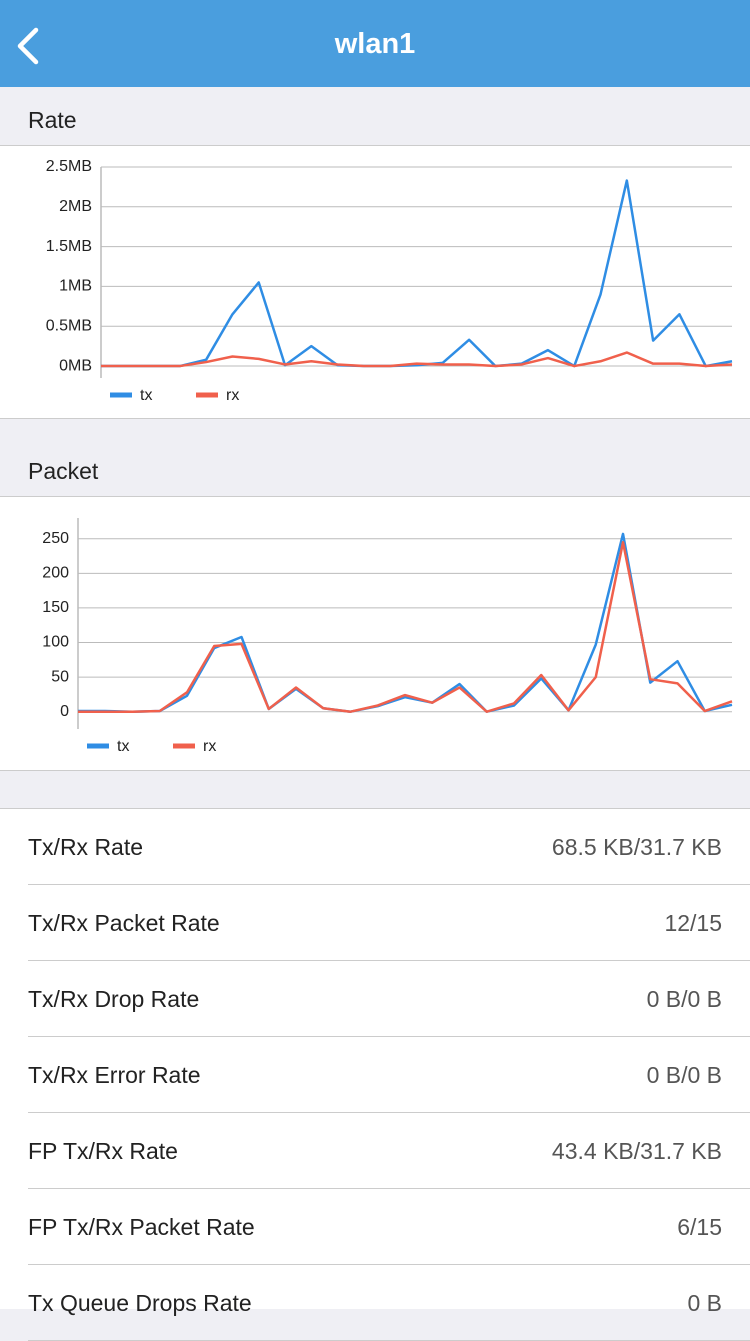  Describe the element at coordinates (389, 999) in the screenshot. I see `stat-row: Tx/Rx Drop Rate 0 B/0 B` at that location.